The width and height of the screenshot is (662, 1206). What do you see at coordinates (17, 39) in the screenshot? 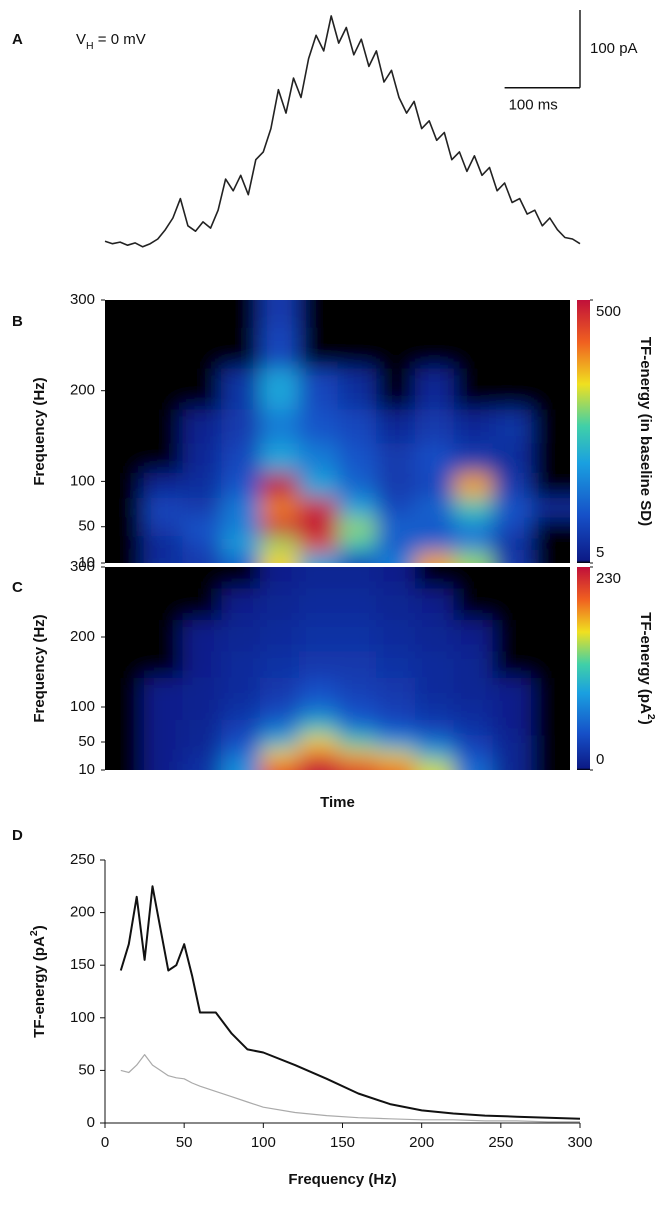
I see `panel-letter: A` at bounding box center [17, 39].